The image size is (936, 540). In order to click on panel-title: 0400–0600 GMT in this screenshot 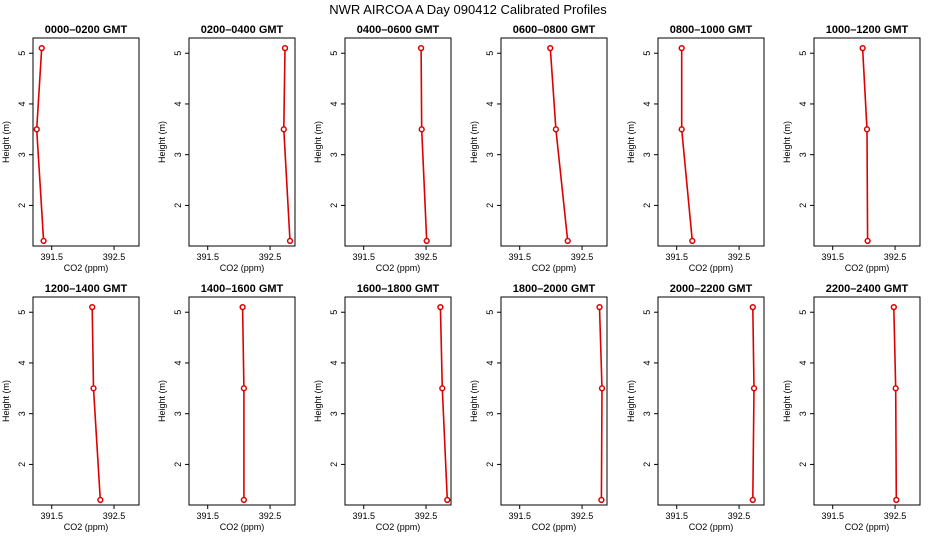, I will do `click(398, 30)`.